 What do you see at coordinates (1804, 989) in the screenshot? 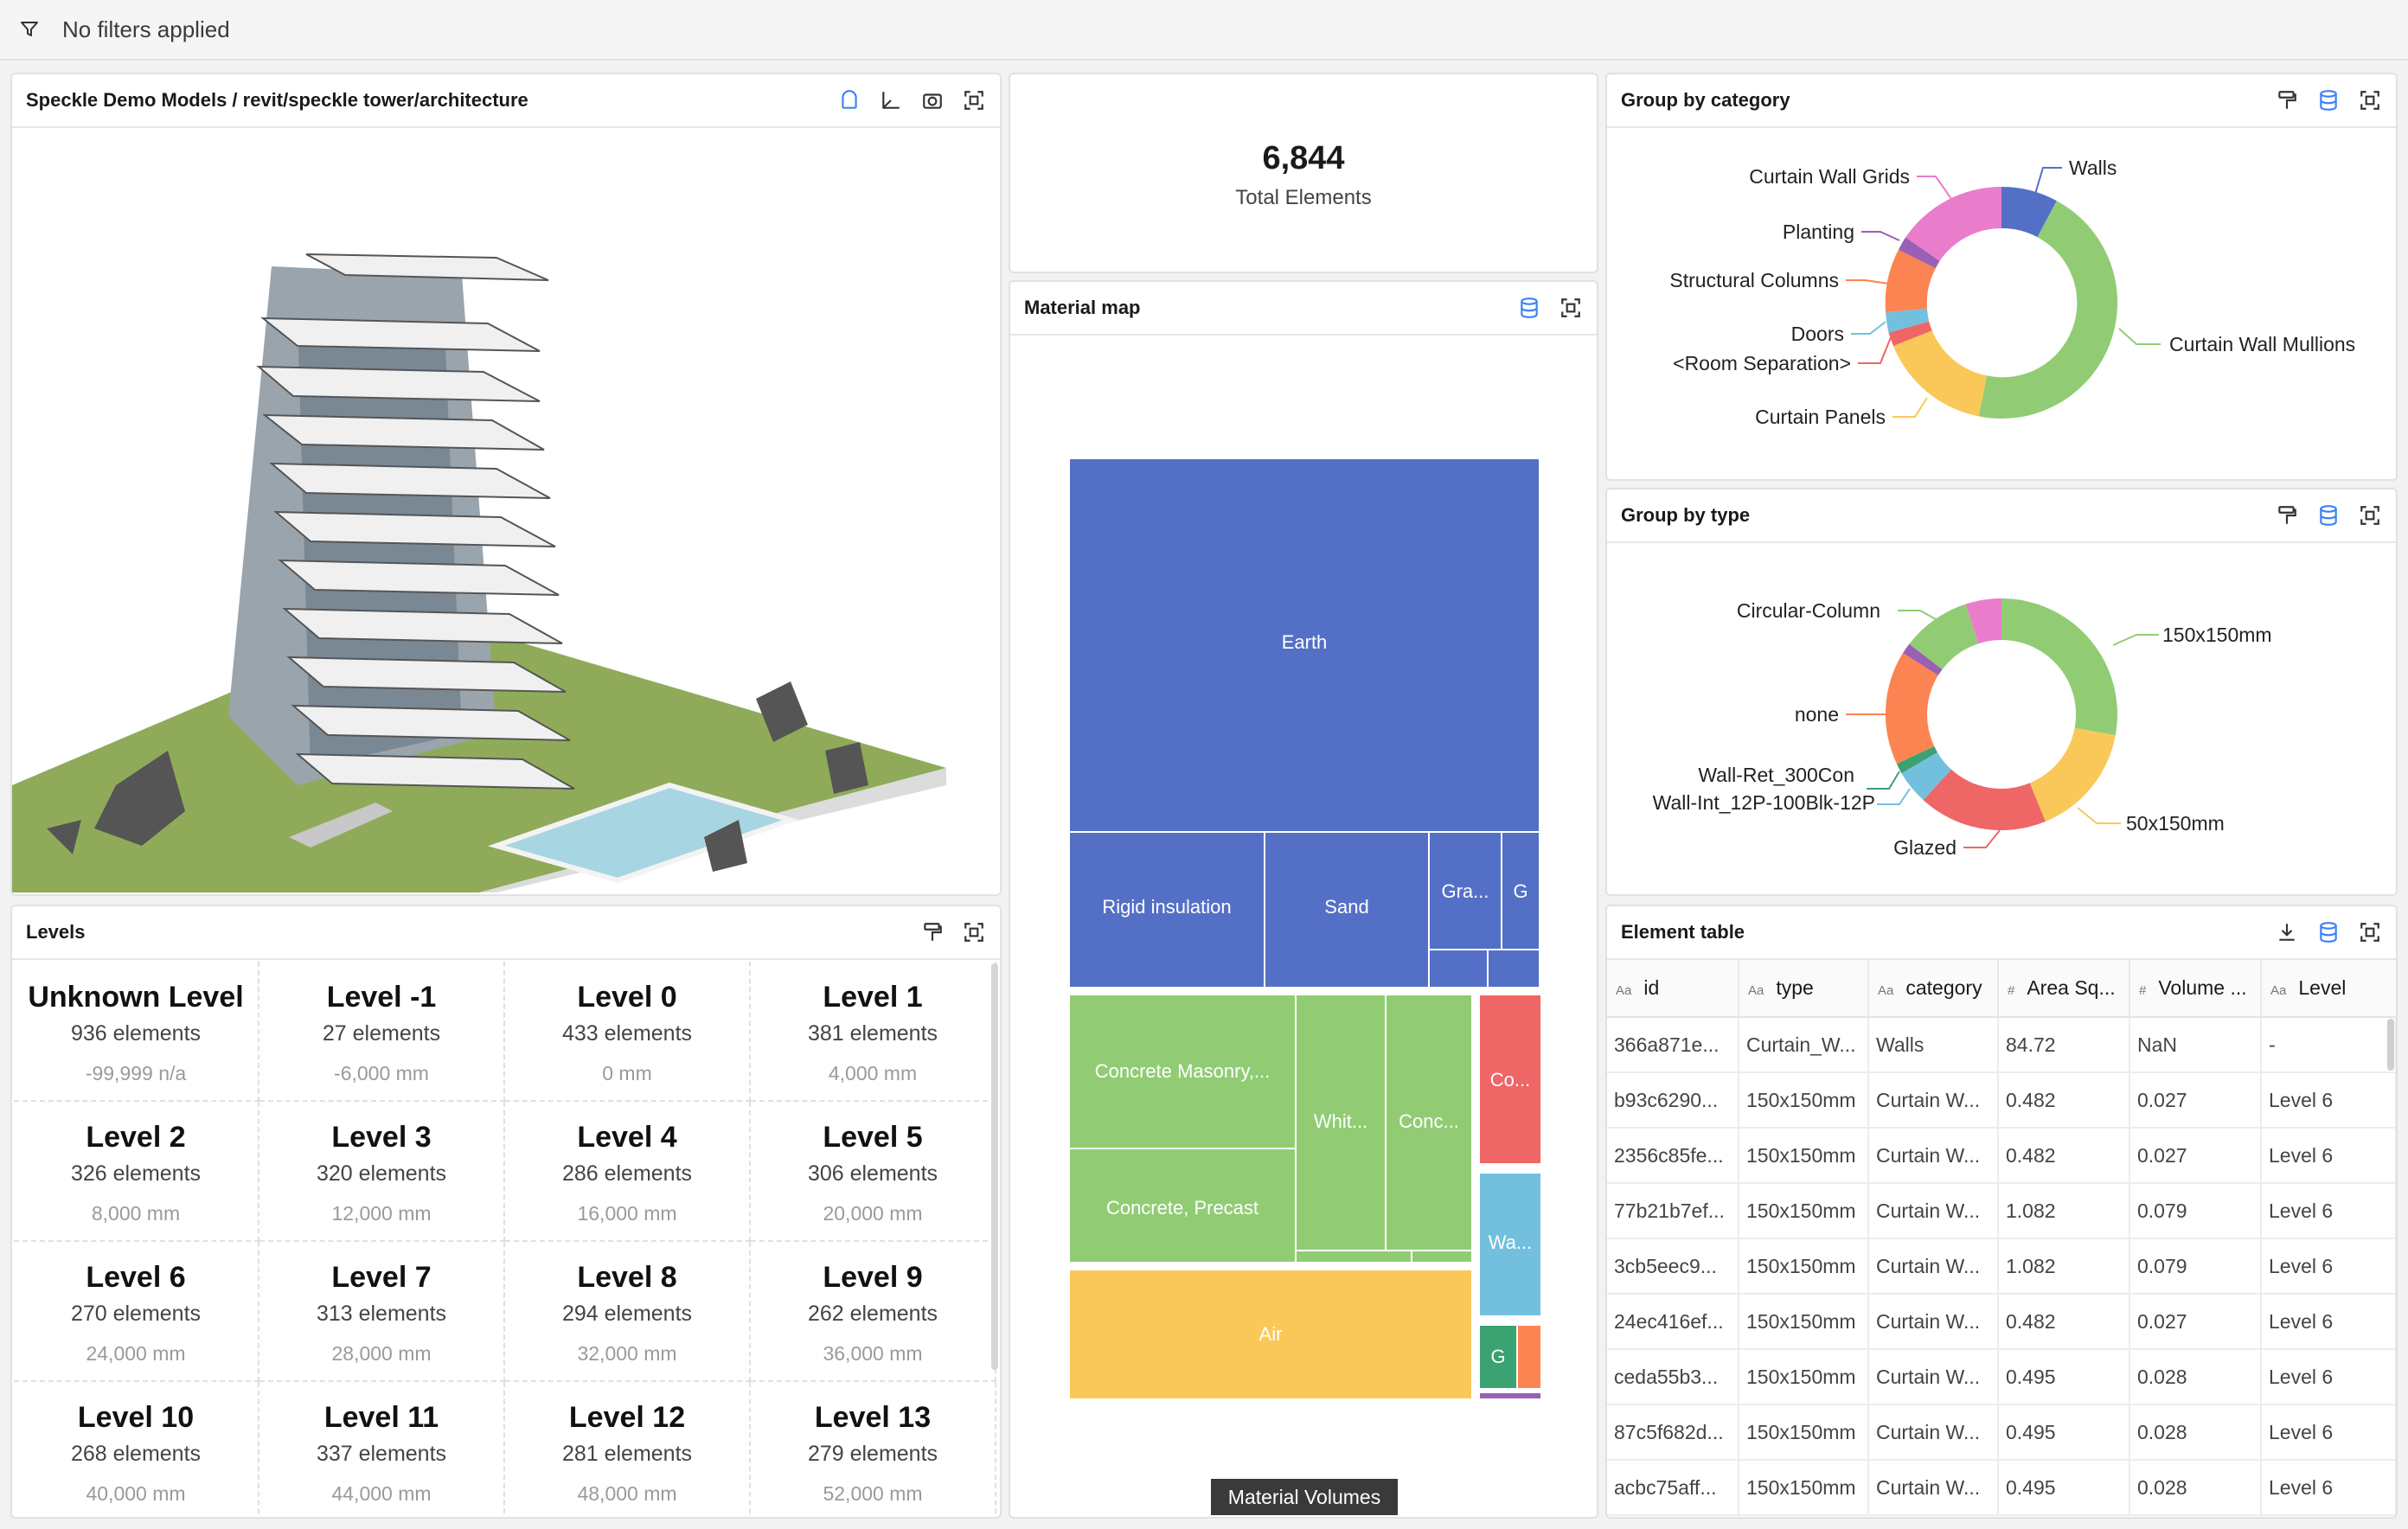
I see `column-header: Aa type` at bounding box center [1804, 989].